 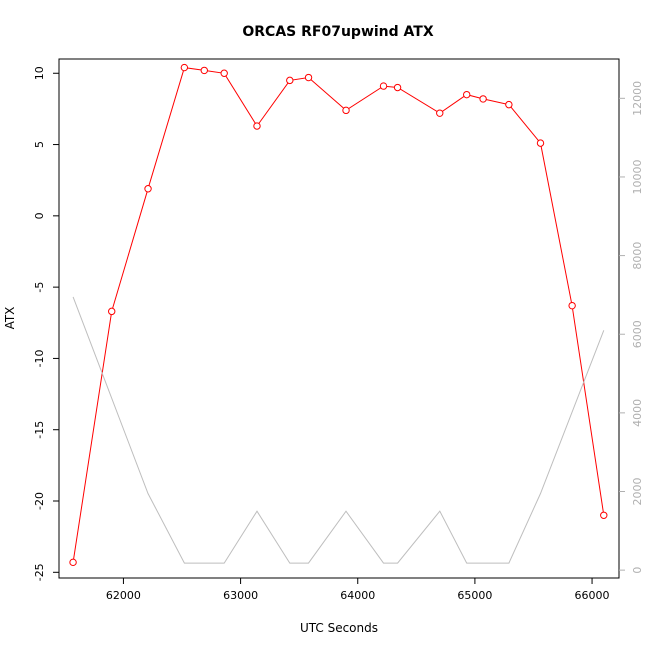 What do you see at coordinates (637, 492) in the screenshot?
I see `y2-tick-label-1: 2000` at bounding box center [637, 492].